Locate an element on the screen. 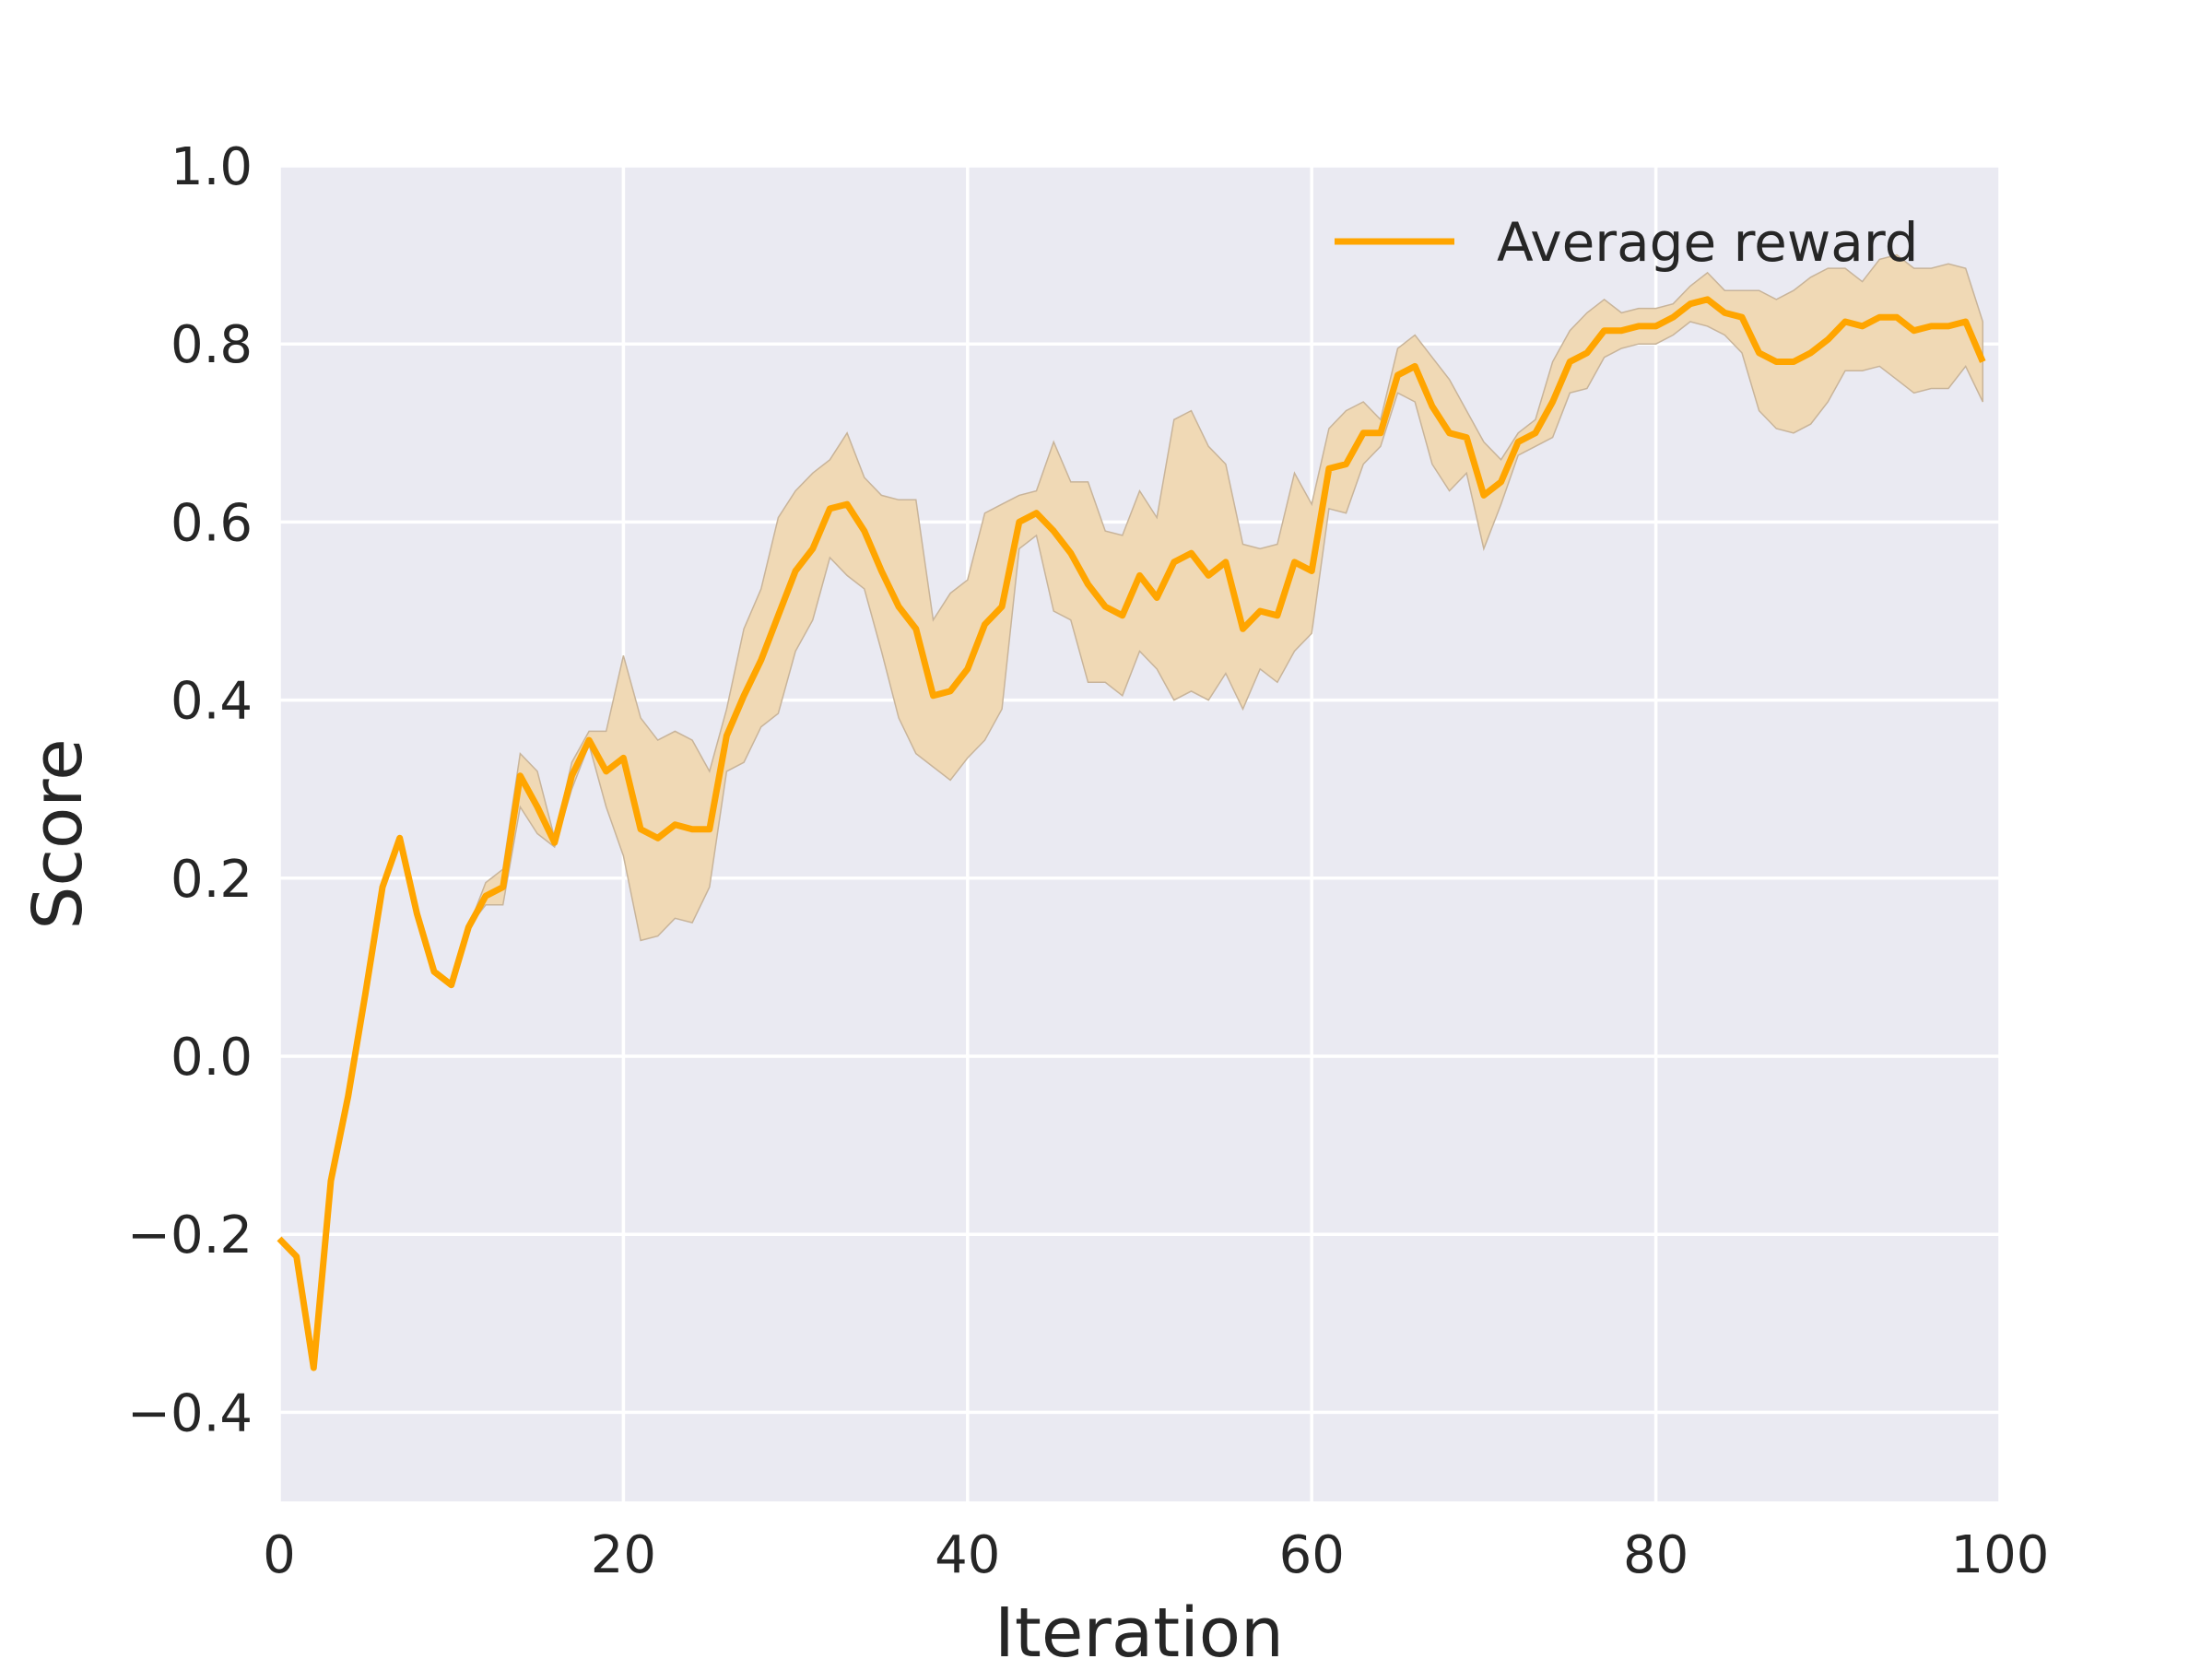  x-axis-label: Iteration is located at coordinates (1139, 1626).